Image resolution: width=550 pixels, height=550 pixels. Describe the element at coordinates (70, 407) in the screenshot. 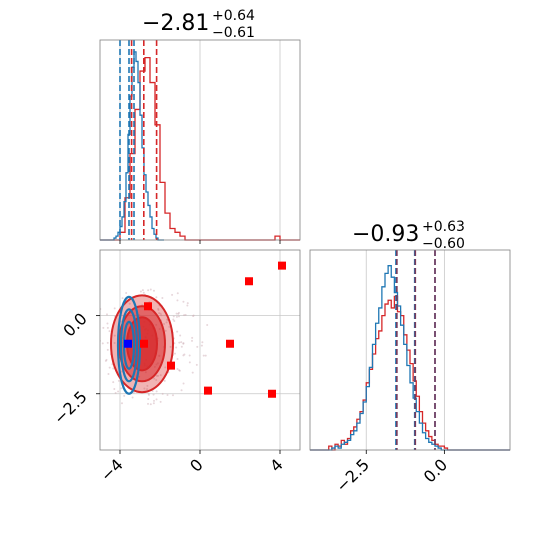

I see `y-tick-label: −2.5` at that location.